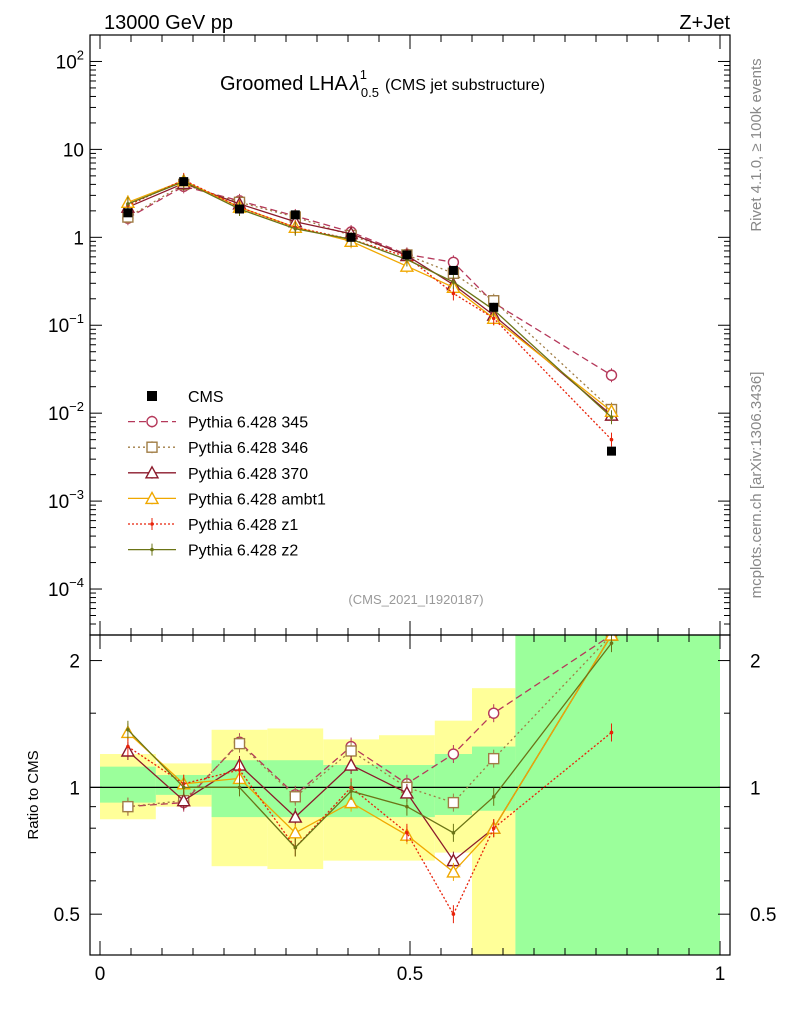  I want to click on upper-tick-label-5: 10⁻³, so click(66, 500).